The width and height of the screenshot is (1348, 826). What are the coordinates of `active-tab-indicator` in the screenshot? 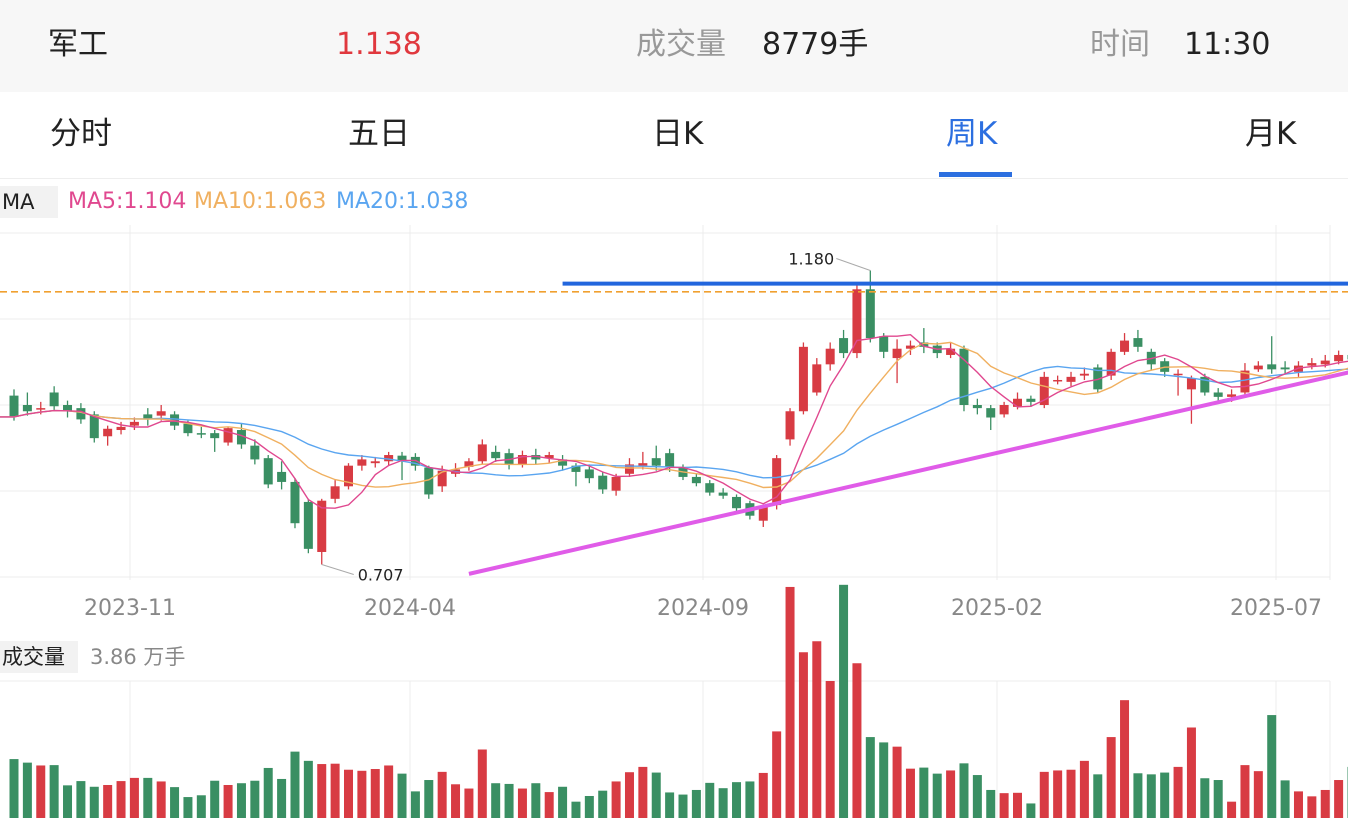 It's located at (975, 174).